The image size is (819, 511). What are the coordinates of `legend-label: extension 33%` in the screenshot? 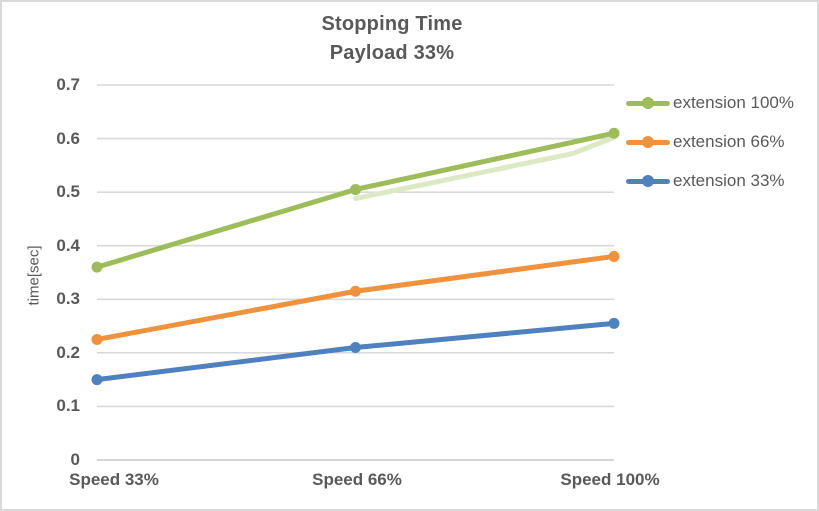 It's located at (729, 180).